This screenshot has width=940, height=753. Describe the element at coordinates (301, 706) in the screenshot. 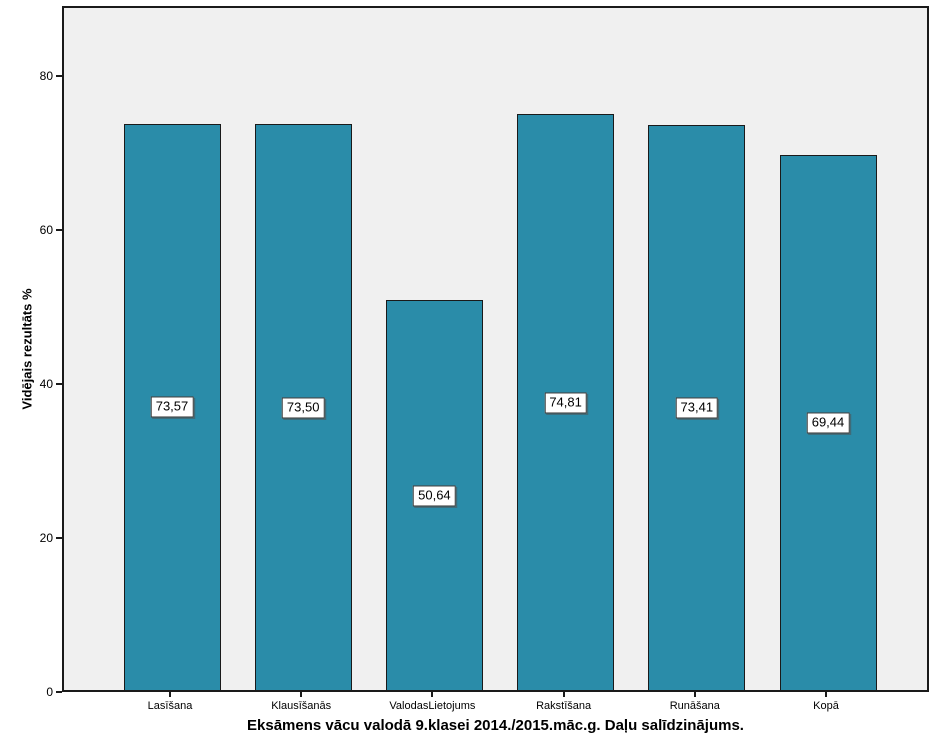

I see `x-category-label: Klausīšanās` at that location.